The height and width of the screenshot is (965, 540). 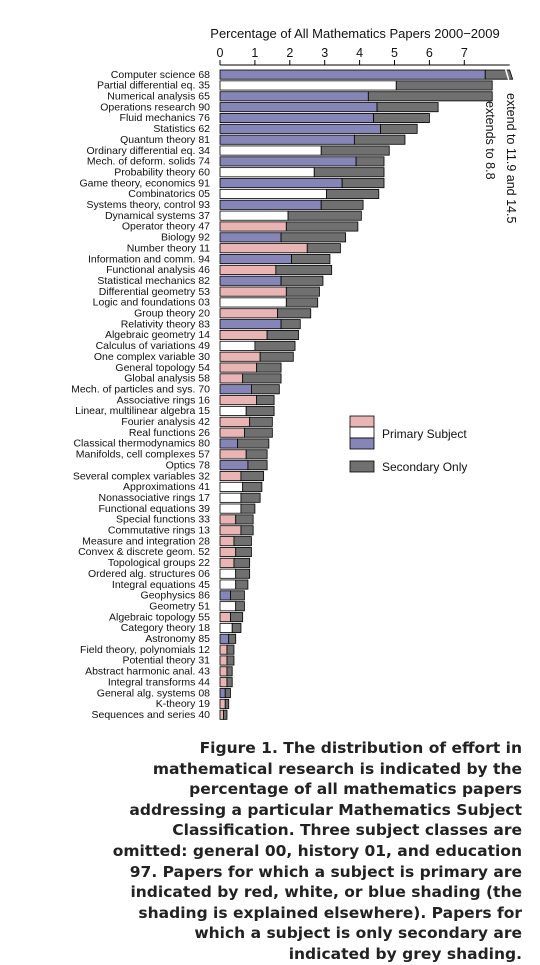 What do you see at coordinates (429, 53) in the screenshot?
I see `x-tick-label: 6` at bounding box center [429, 53].